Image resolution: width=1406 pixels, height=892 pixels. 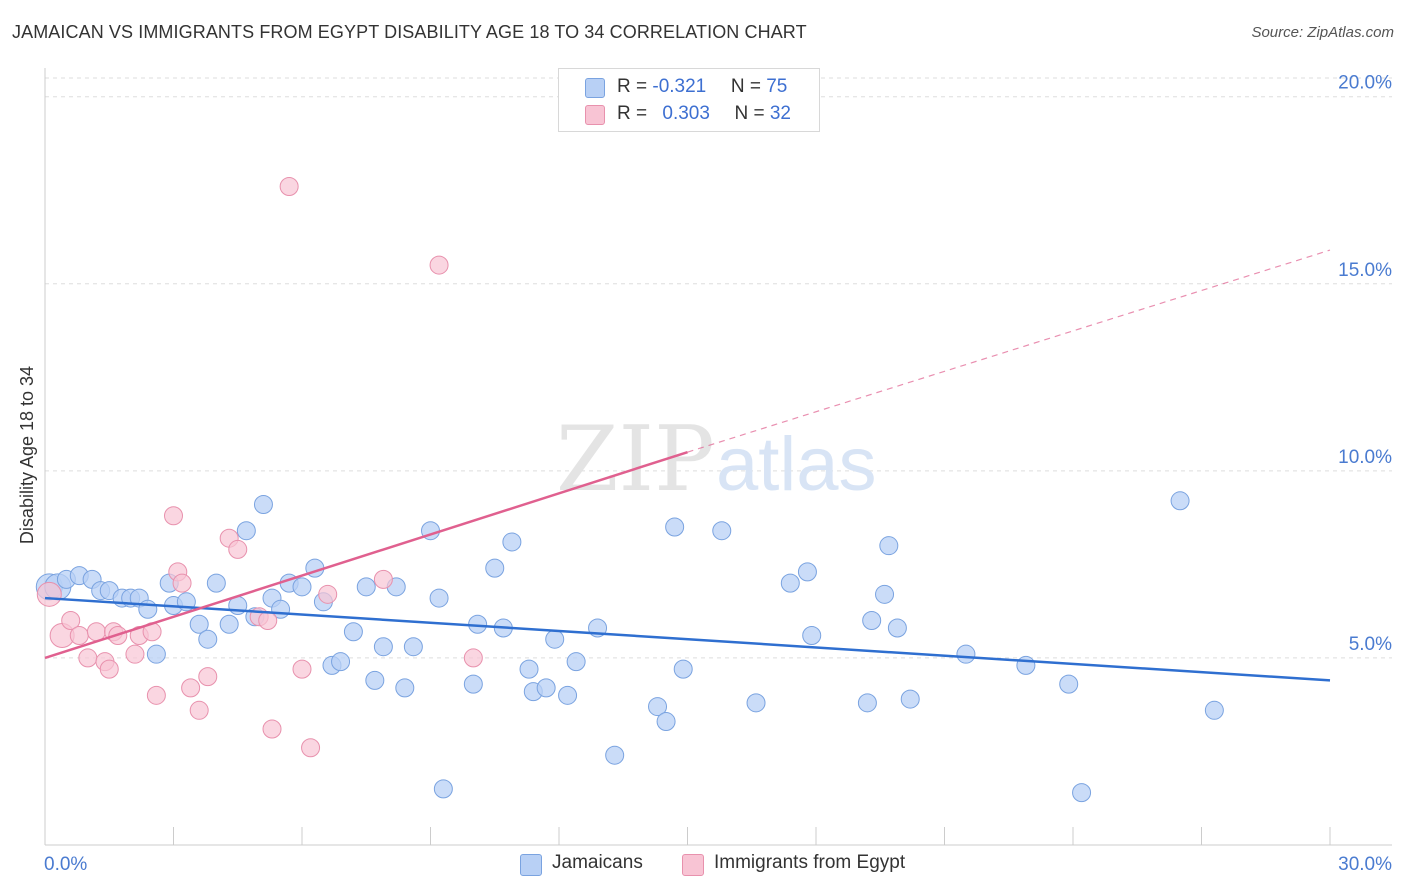 What do you see at coordinates (780, 113) in the screenshot?
I see `legend-n-value: 32` at bounding box center [780, 113].